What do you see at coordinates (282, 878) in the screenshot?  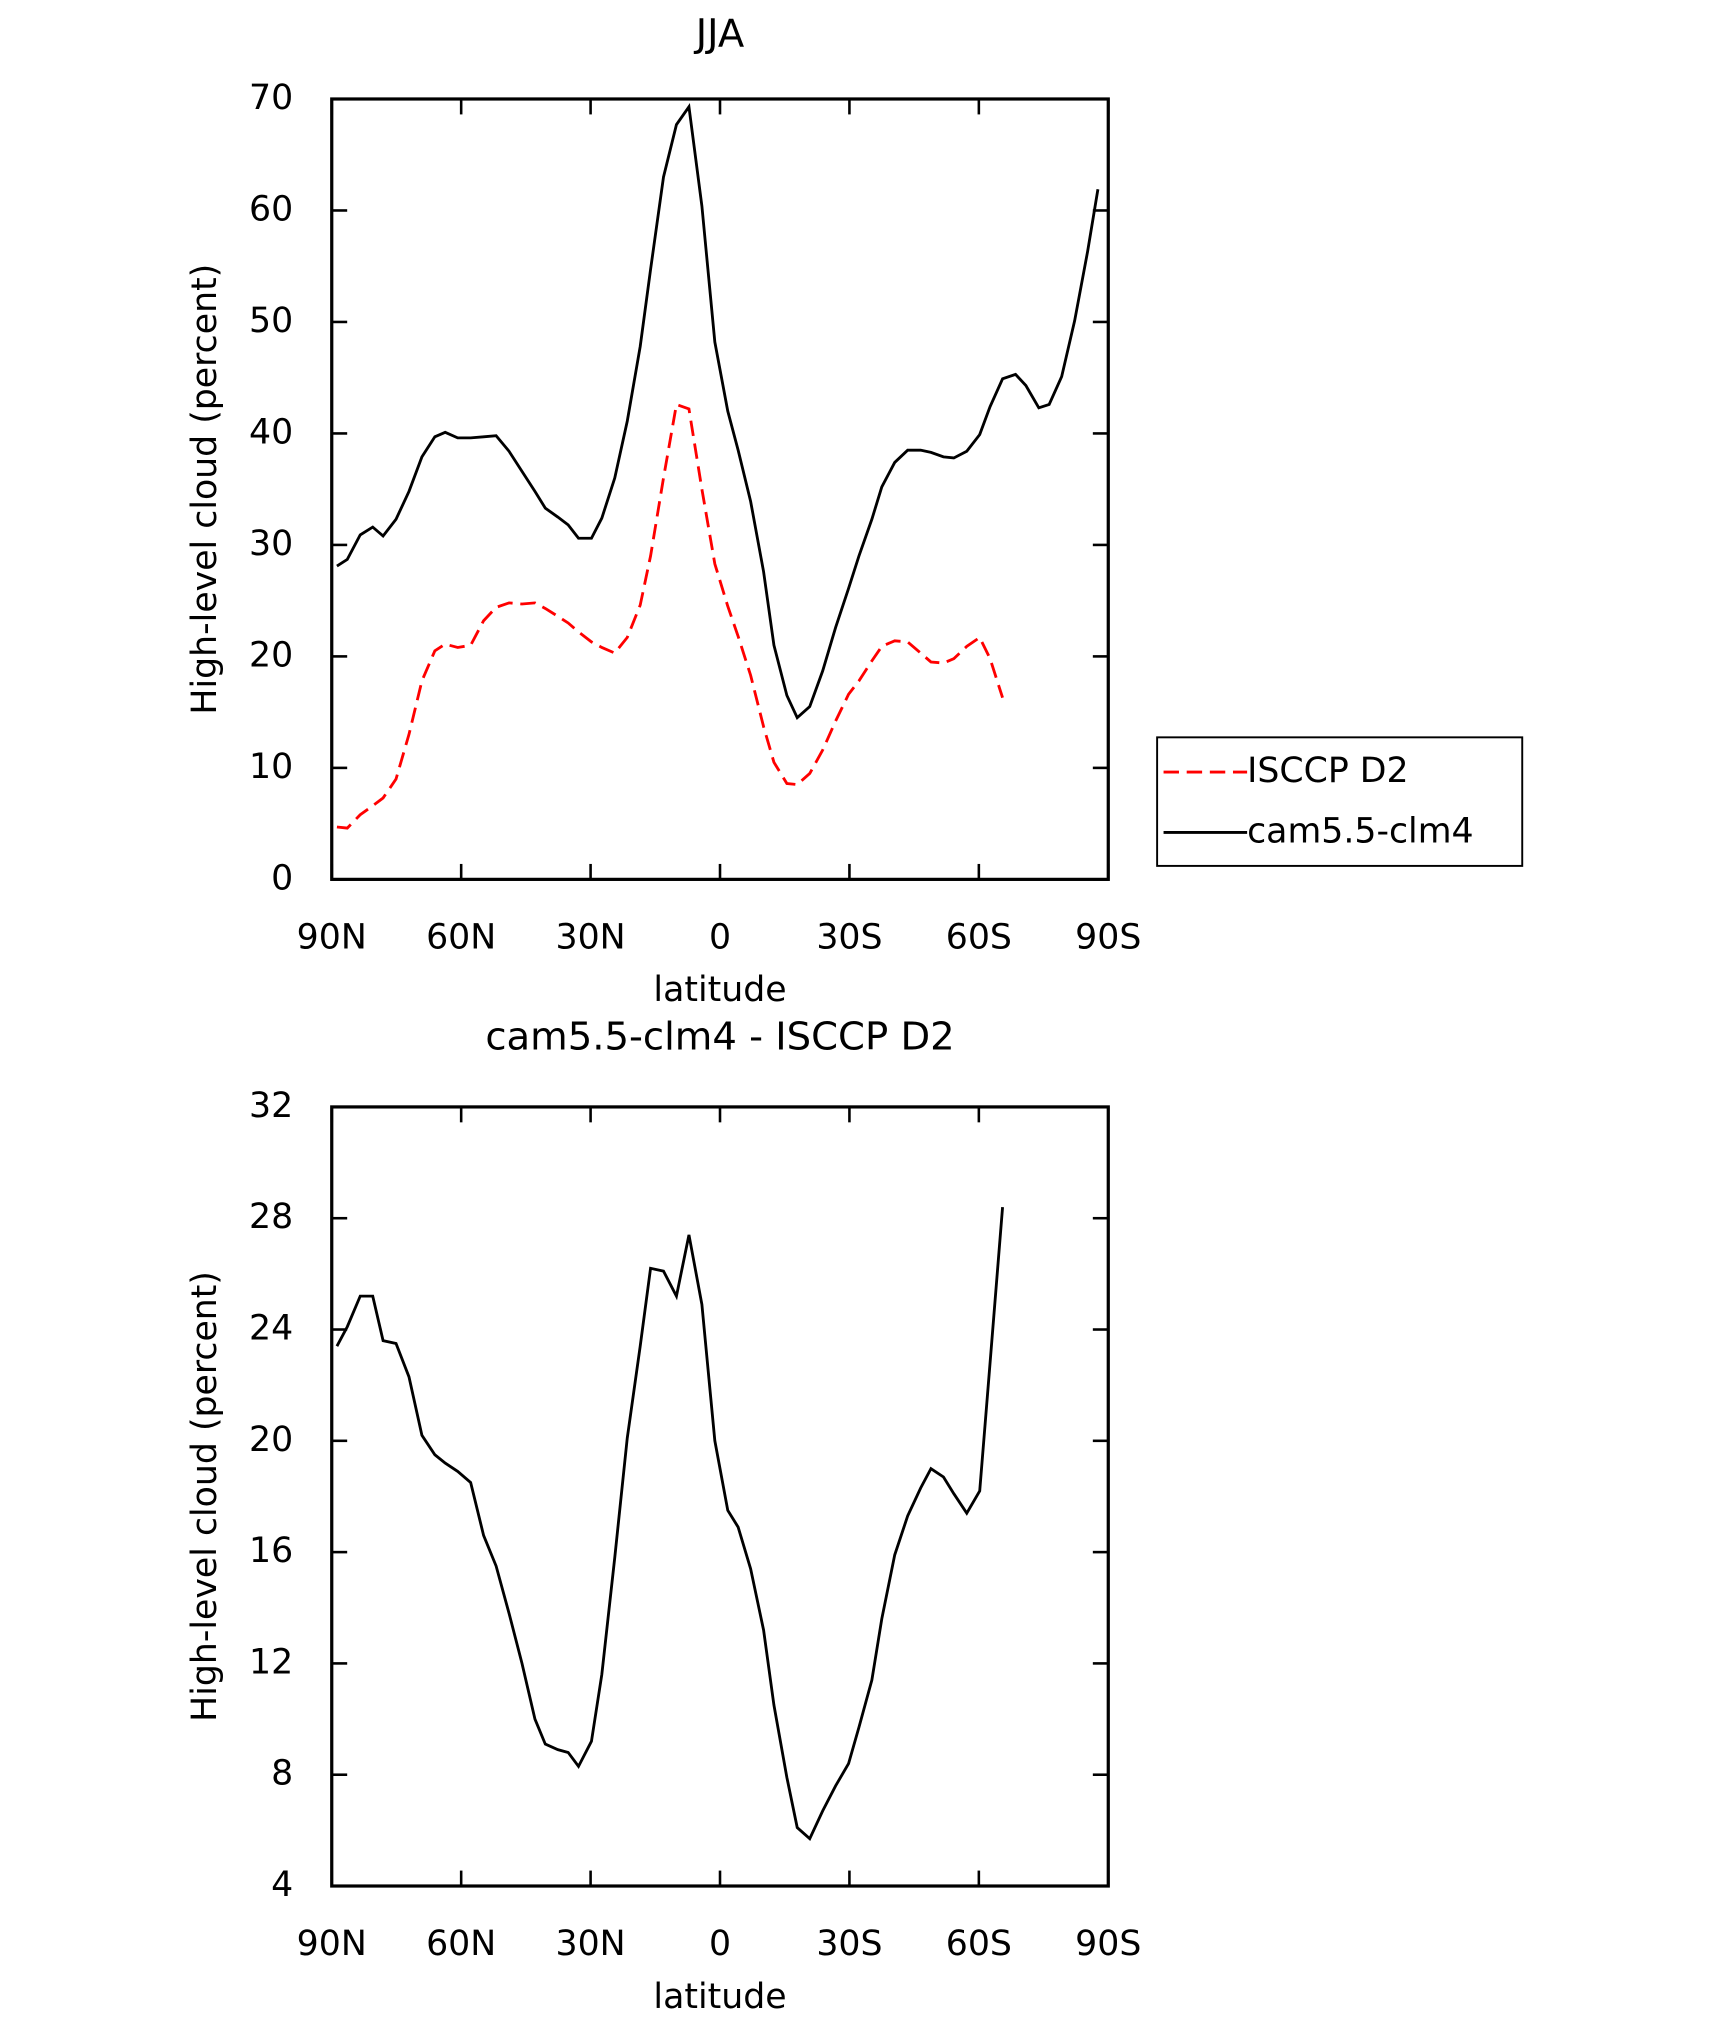 I see `y-tick-label: 0` at bounding box center [282, 878].